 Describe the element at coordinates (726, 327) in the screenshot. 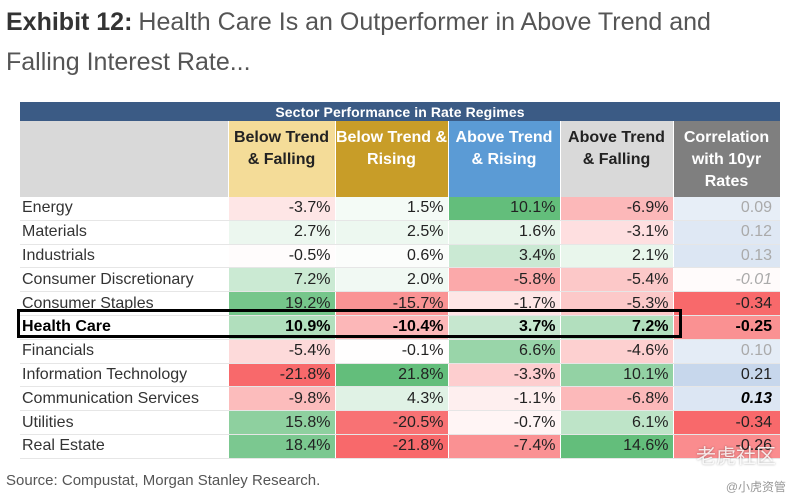

I see `correlation-cell: -0.25` at that location.